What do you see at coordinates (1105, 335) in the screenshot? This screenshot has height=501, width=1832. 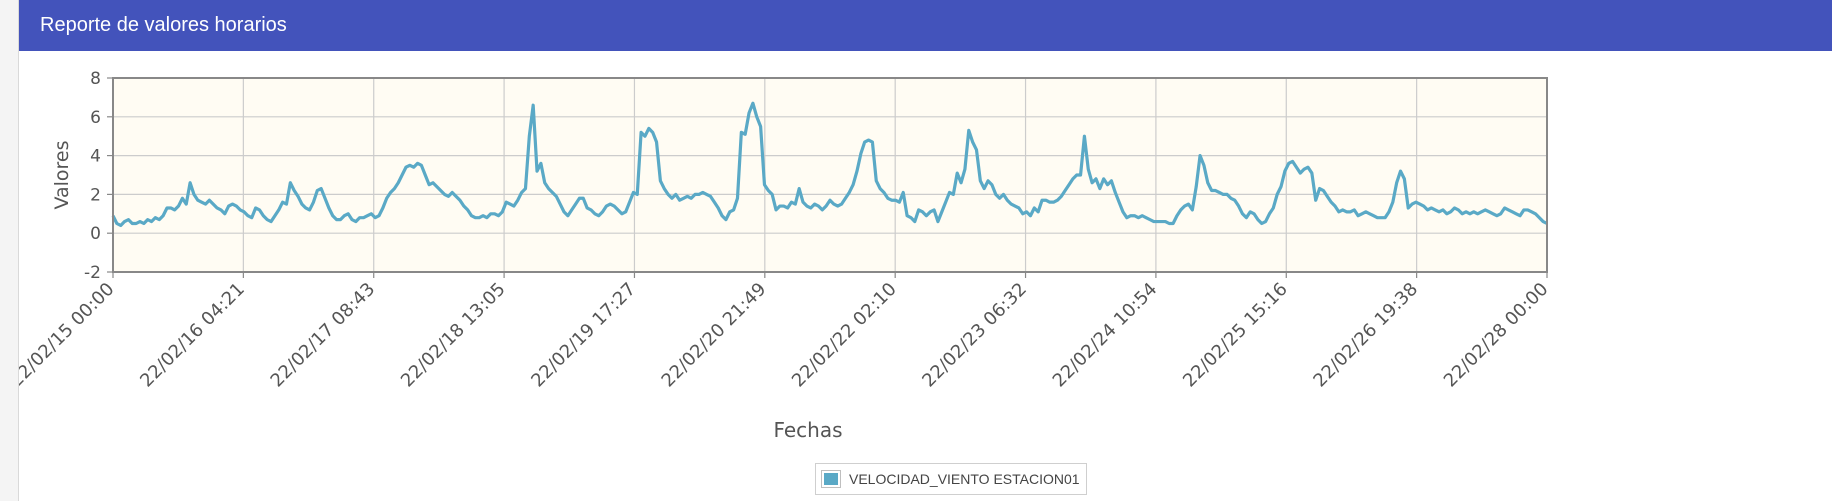 I see `x-tick-label: 22/02/24 10:54` at bounding box center [1105, 335].